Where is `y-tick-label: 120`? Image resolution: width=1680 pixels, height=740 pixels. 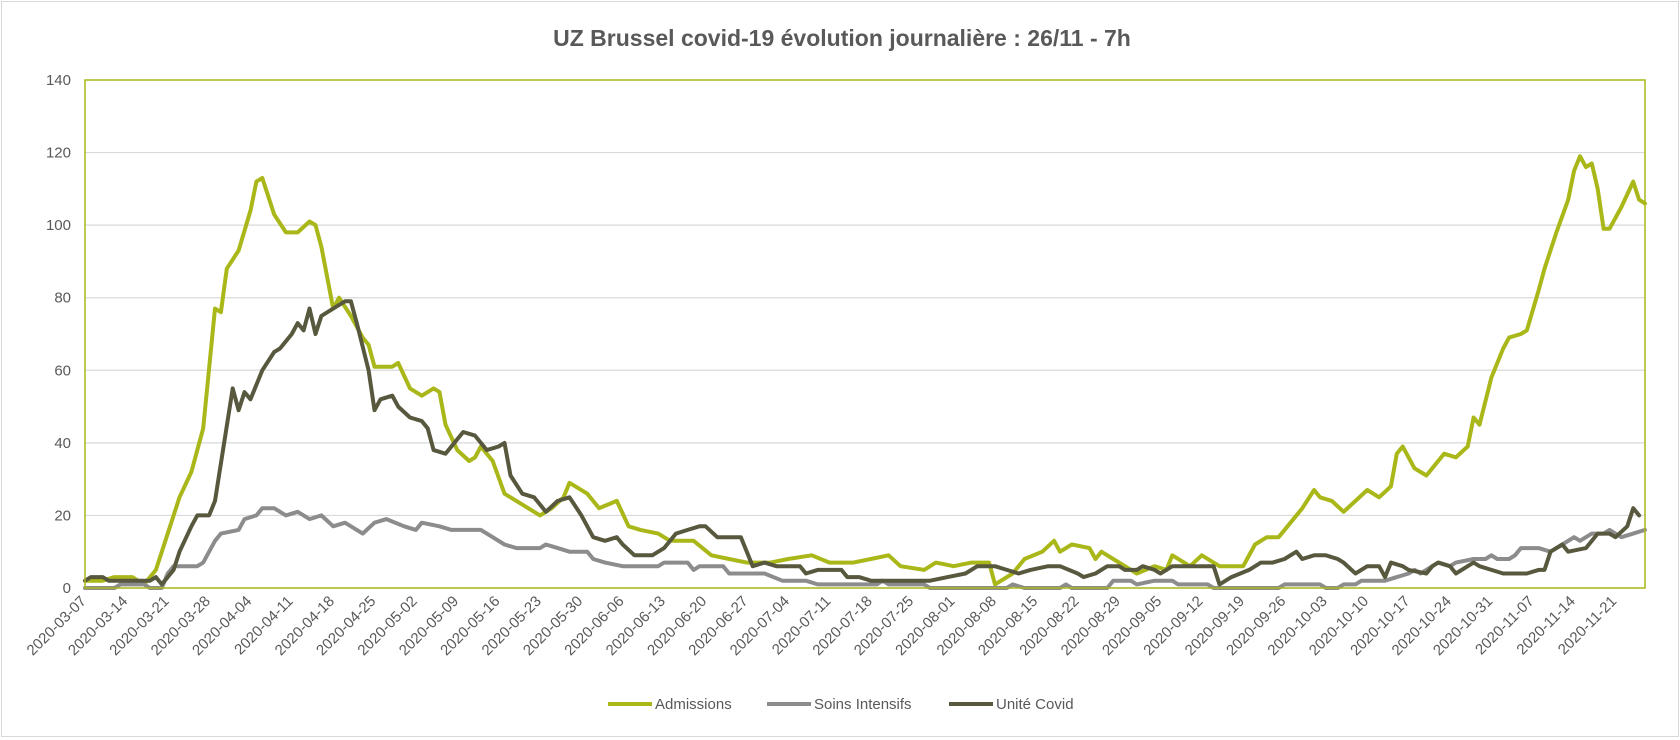
y-tick-label: 120 is located at coordinates (58, 153).